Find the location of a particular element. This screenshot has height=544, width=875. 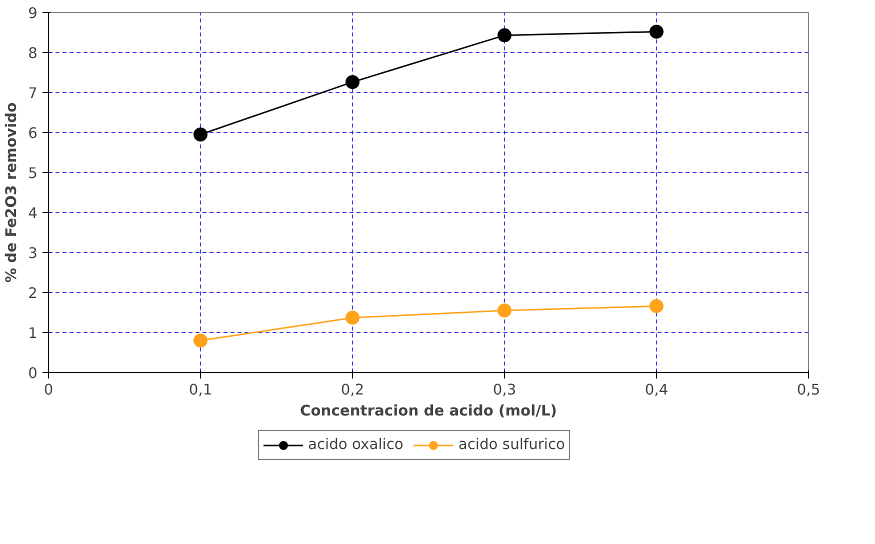

x-tick-label: 0,1 is located at coordinates (200, 390).